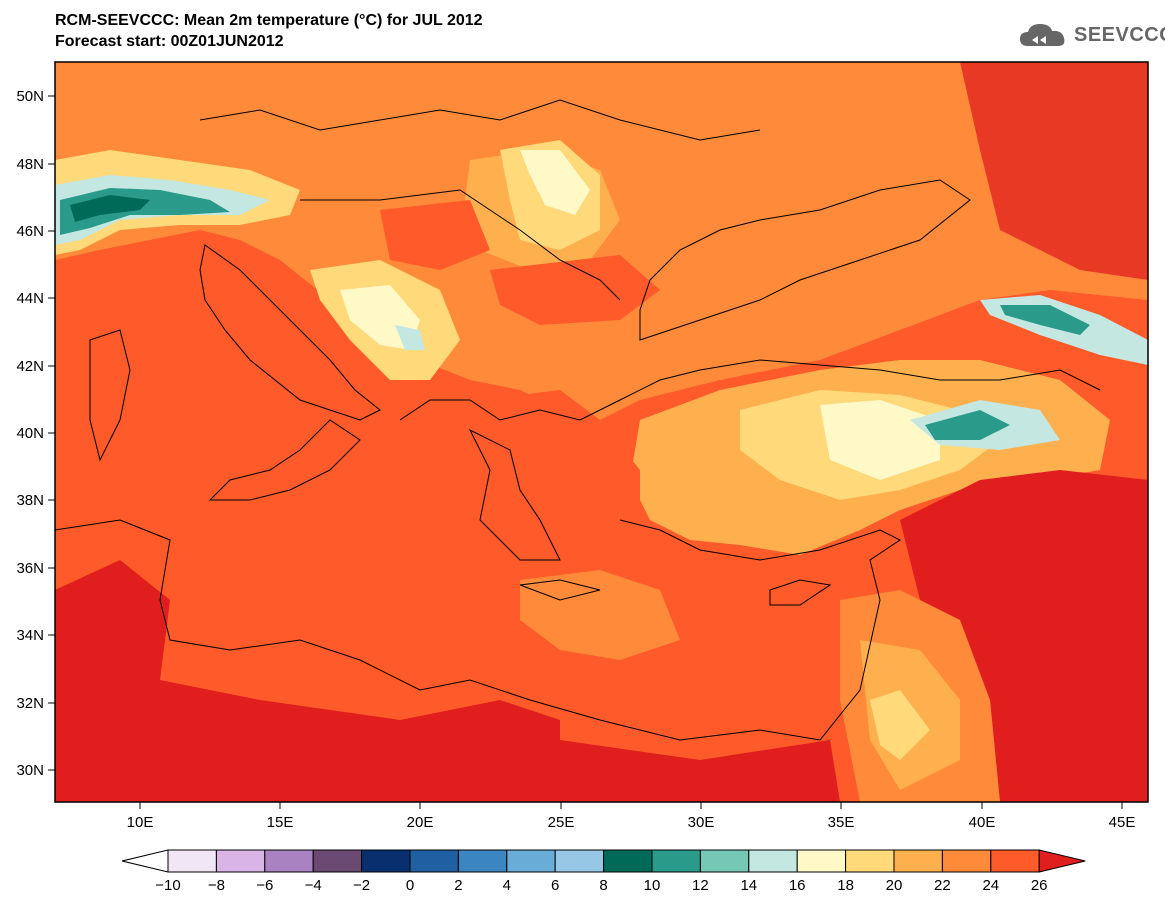  I want to click on colorbar-label: 18, so click(845, 885).